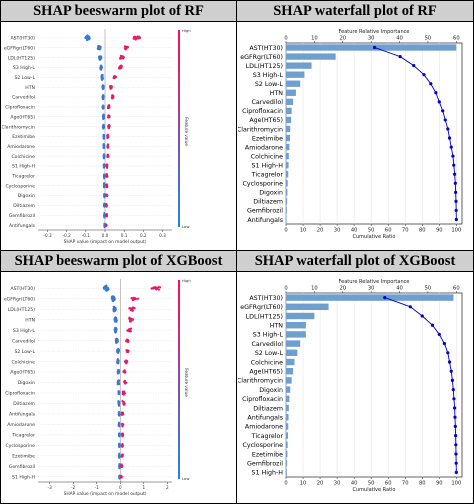  What do you see at coordinates (236, 252) in the screenshot?
I see `panel-divider-vertical` at bounding box center [236, 252].